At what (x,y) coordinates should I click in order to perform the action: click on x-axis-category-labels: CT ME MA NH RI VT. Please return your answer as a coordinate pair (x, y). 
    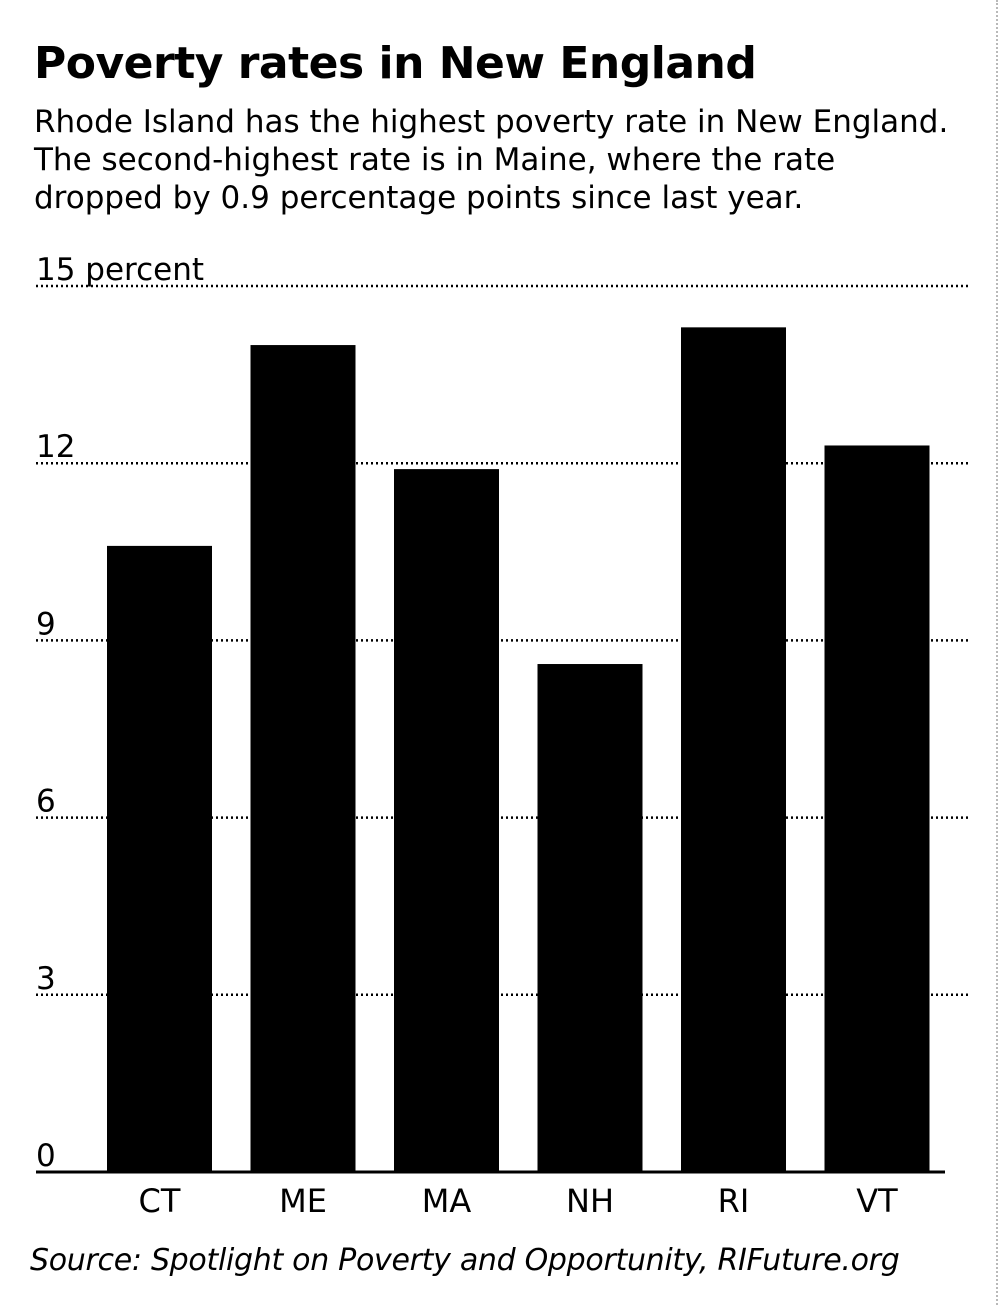
    Looking at the image, I should click on (519, 1201).